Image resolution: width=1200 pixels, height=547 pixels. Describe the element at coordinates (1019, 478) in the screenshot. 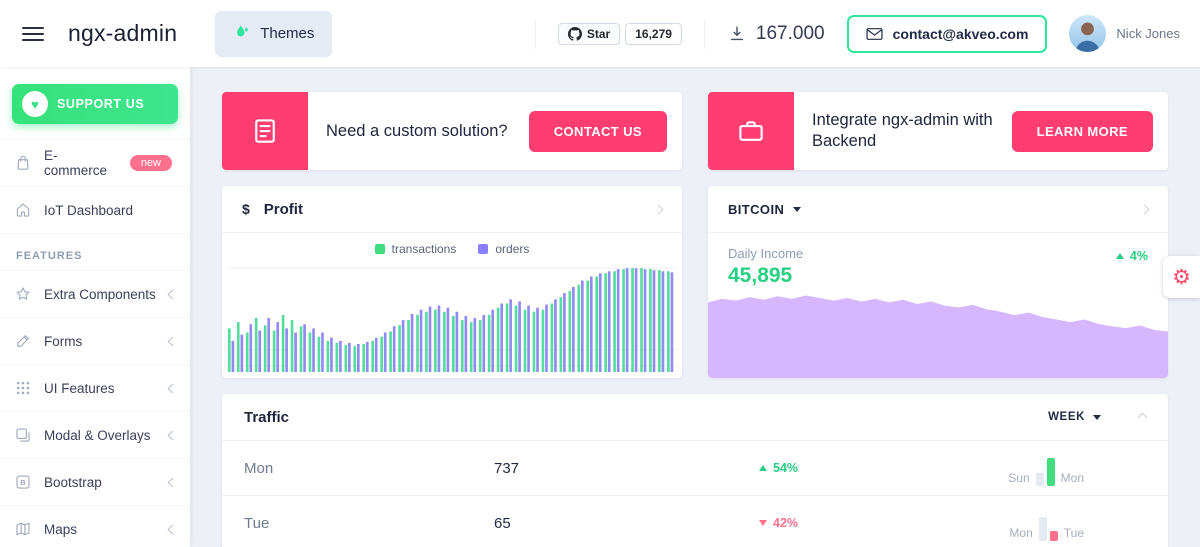

I see `mini-label-left: Sun` at that location.